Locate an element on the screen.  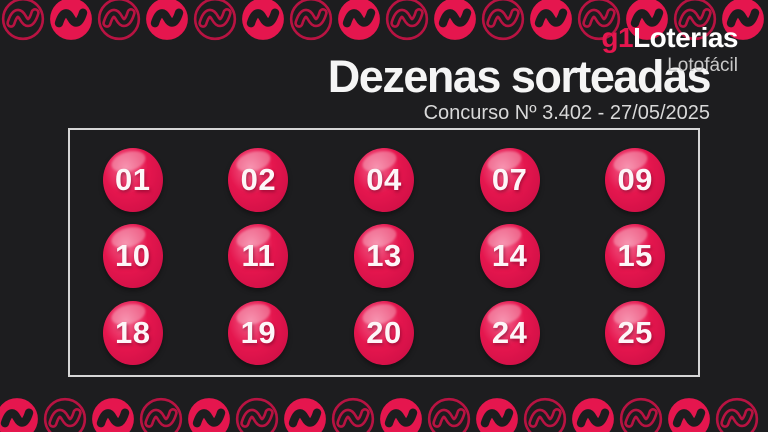
g1-logo-text: g1 is located at coordinates (617, 37).